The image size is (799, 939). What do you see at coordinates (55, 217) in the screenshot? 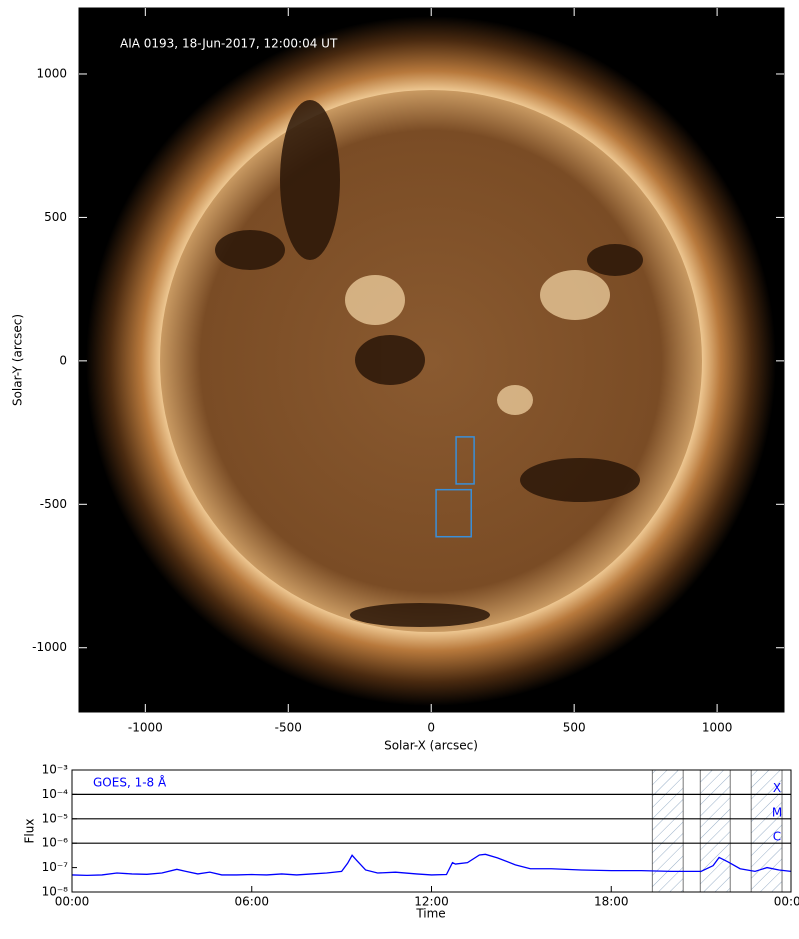
I see `y-tick-label: 500` at bounding box center [55, 217].